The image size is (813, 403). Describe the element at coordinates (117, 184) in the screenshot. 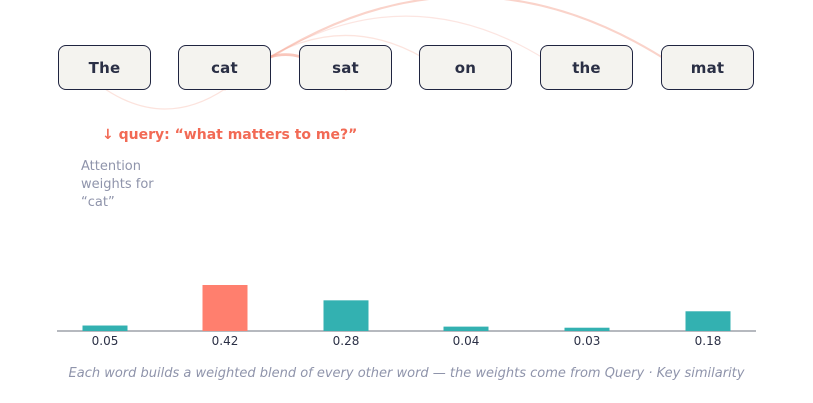

I see `attention-weights-label: Attention weights for “cat”` at that location.